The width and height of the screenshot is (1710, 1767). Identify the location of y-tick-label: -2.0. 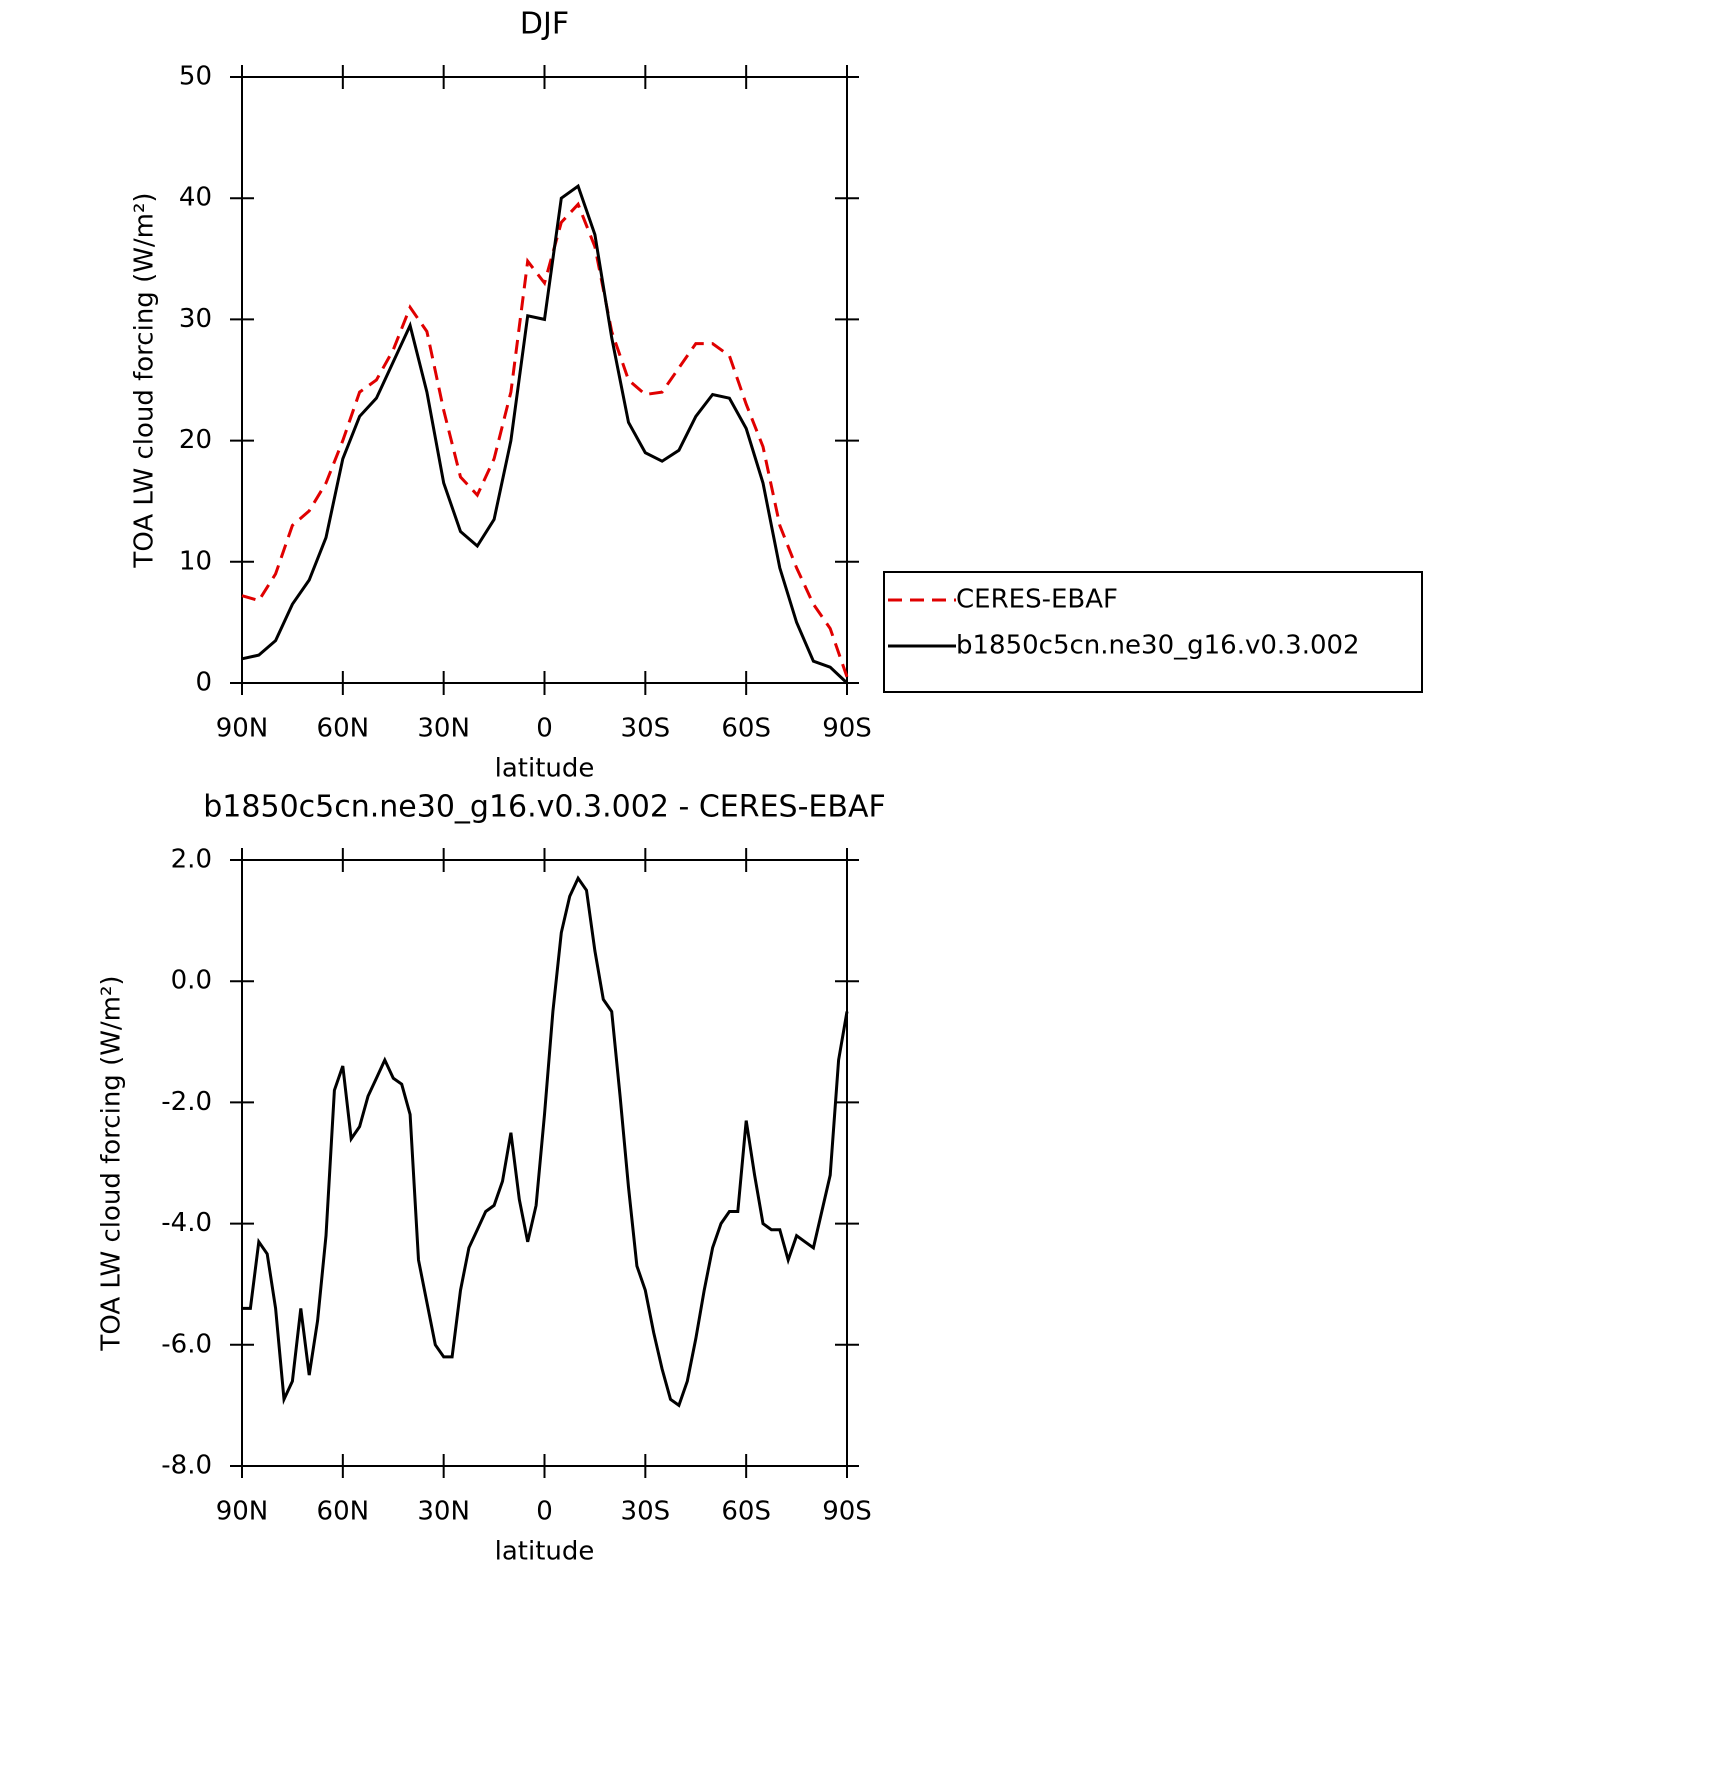
(186, 1102).